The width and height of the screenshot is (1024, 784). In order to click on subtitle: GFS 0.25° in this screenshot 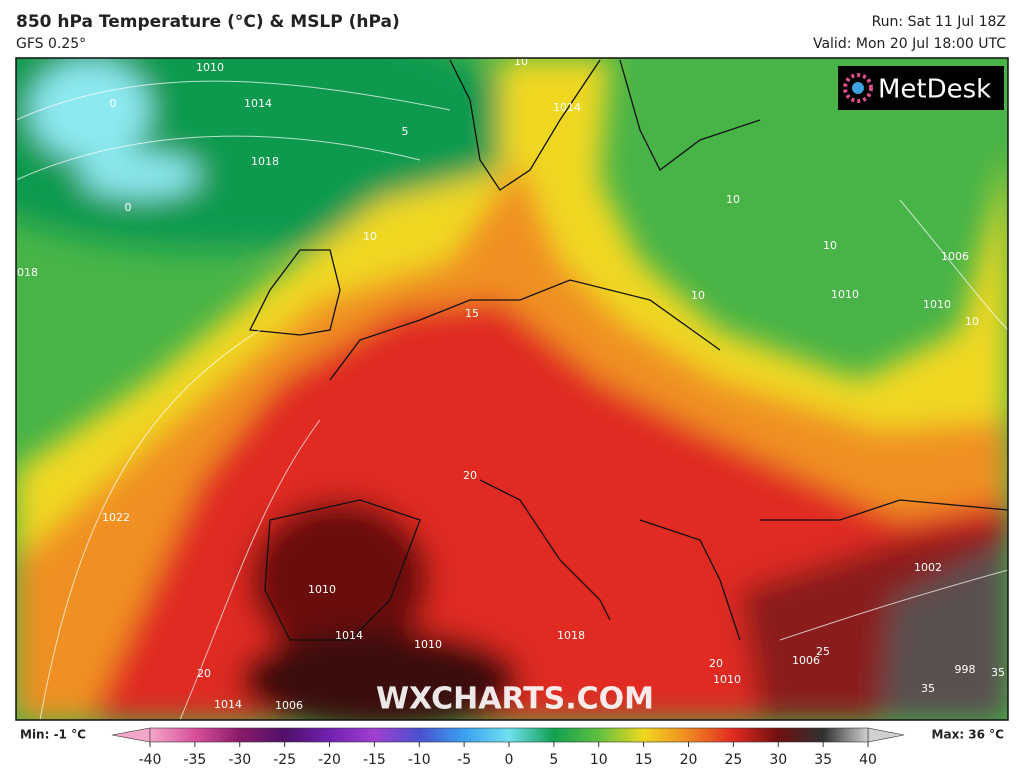, I will do `click(51, 44)`.